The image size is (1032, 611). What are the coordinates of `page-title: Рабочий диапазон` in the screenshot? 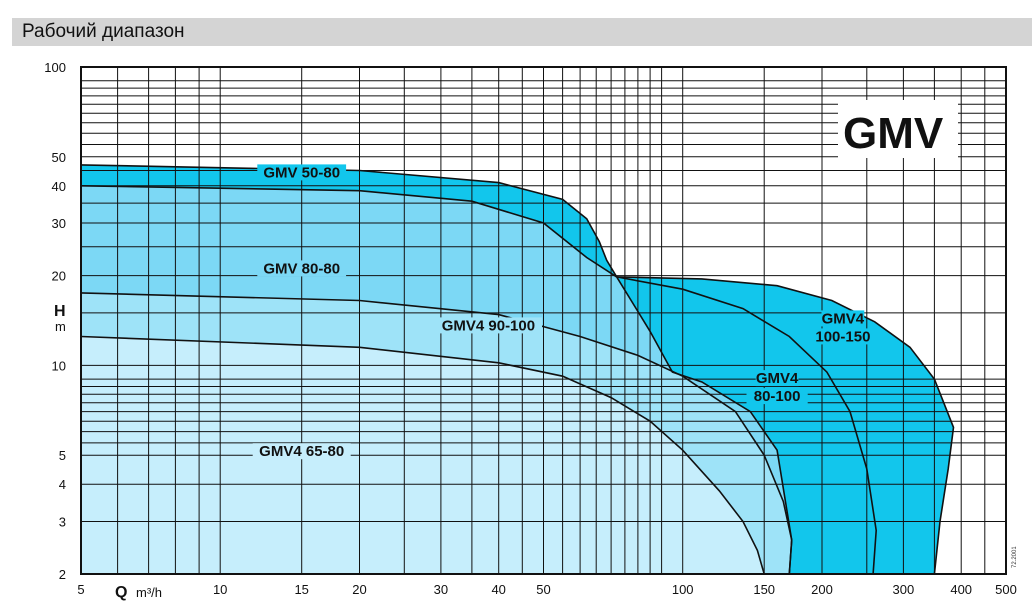 It's located at (103, 31).